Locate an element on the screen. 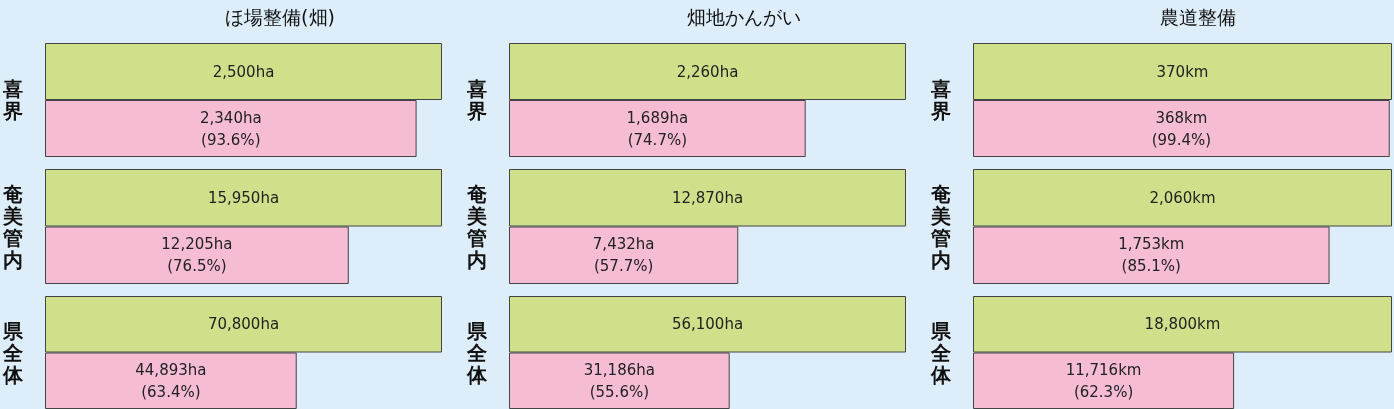  data-label: 18,800km is located at coordinates (1182, 324).